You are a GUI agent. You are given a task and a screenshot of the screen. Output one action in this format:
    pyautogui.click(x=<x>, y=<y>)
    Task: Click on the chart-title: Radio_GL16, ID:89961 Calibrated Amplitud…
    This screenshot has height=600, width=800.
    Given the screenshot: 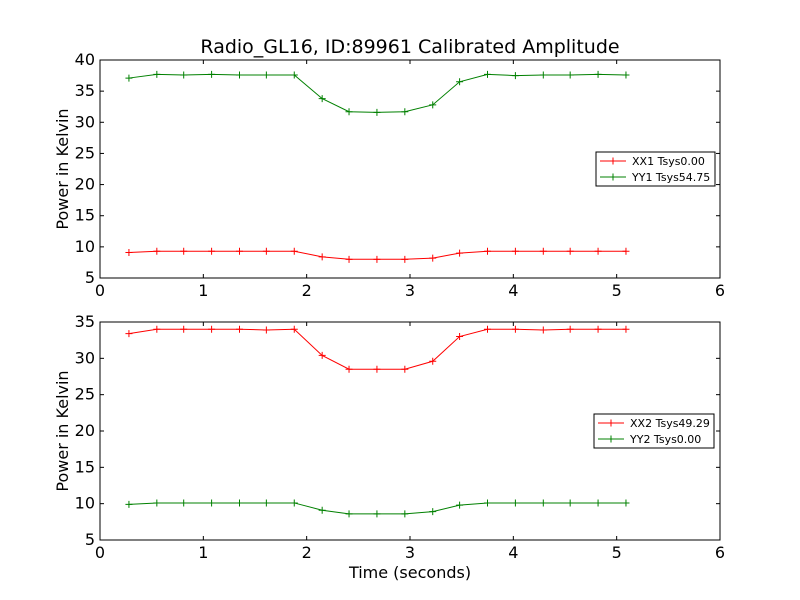 What is the action you would take?
    pyautogui.click(x=409, y=47)
    